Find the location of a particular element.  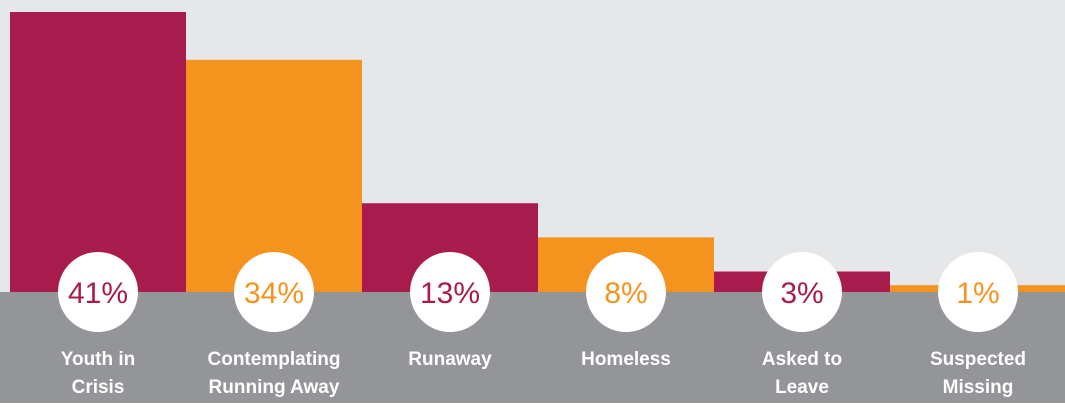

category-label-line: Contemplating is located at coordinates (274, 359).